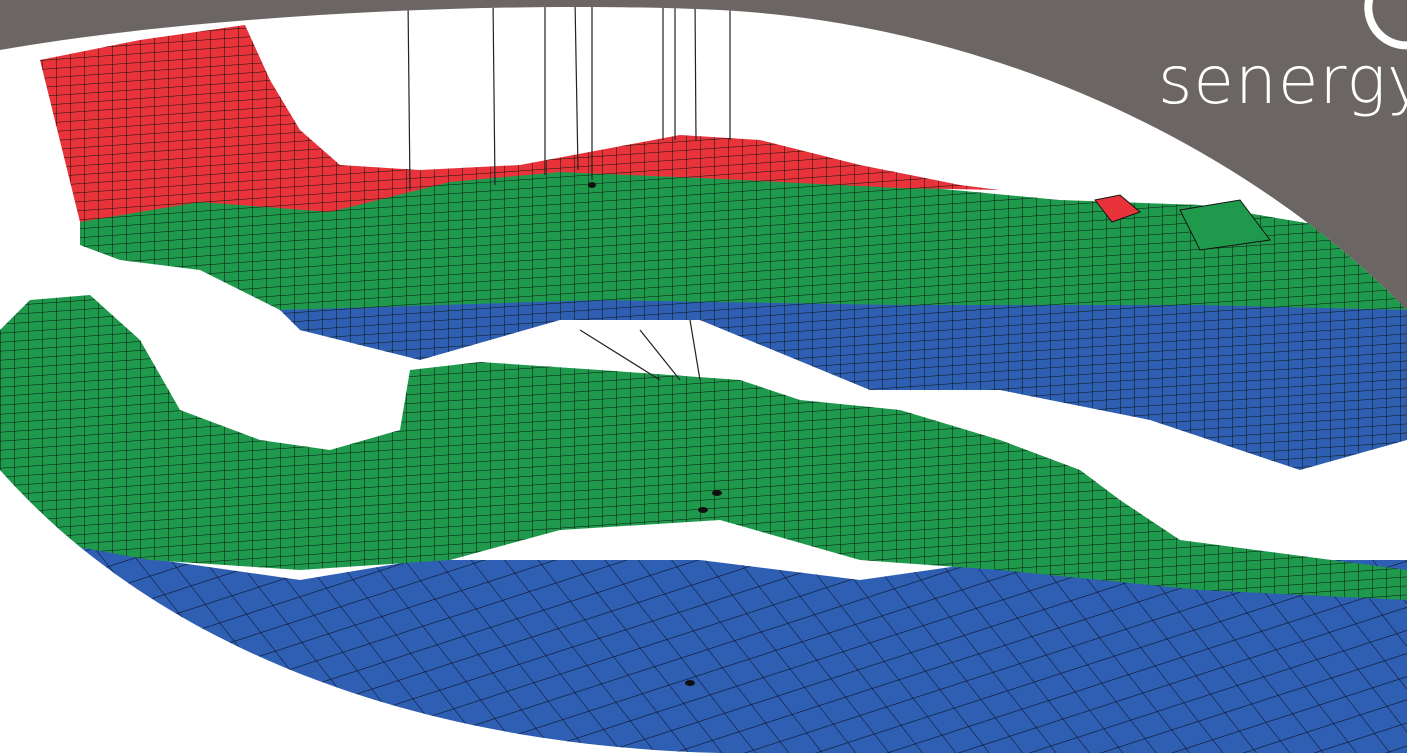 Image resolution: width=1407 pixels, height=753 pixels. What do you see at coordinates (1385, 25) in the screenshot?
I see `logo-mark` at bounding box center [1385, 25].